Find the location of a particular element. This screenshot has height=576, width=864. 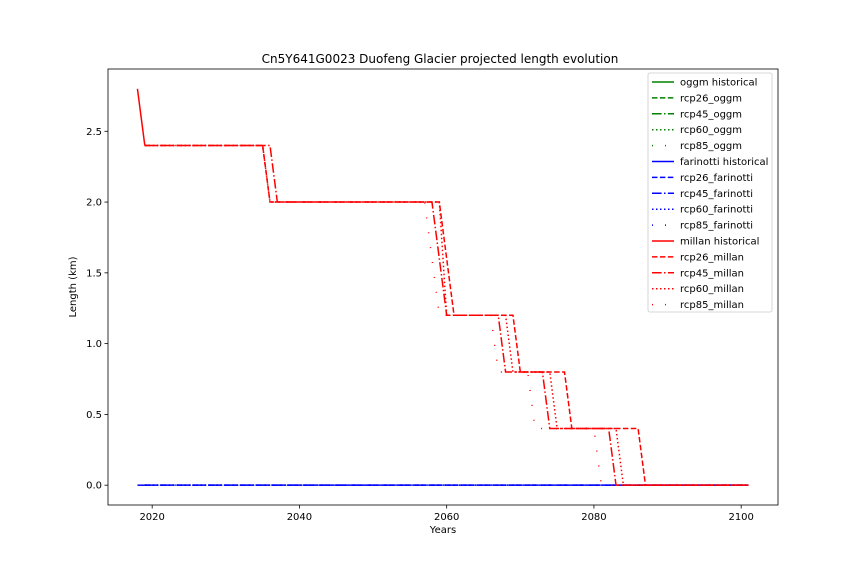

x-axis-ticks: 2020 2040 2060 2080 2100 is located at coordinates (446, 514).